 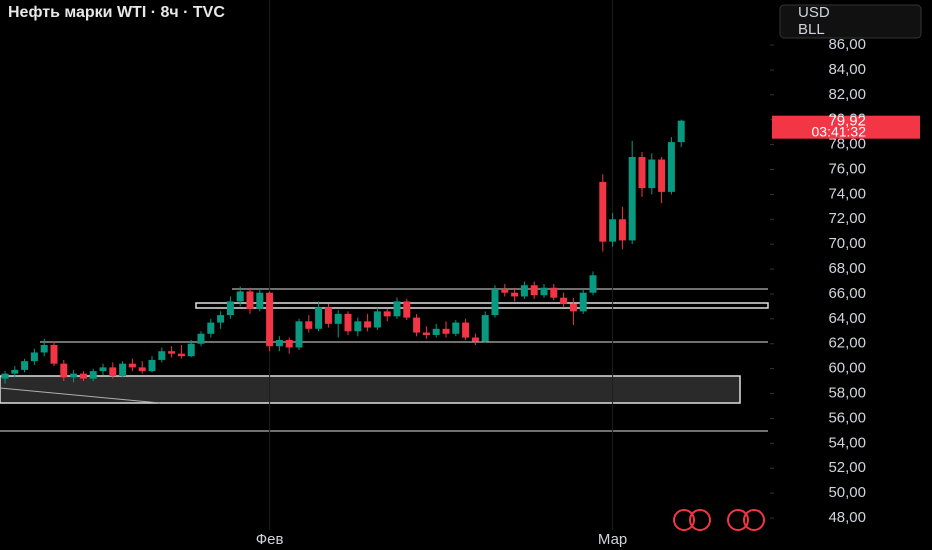 What do you see at coordinates (850, 21) in the screenshot?
I see `currency-box` at bounding box center [850, 21].